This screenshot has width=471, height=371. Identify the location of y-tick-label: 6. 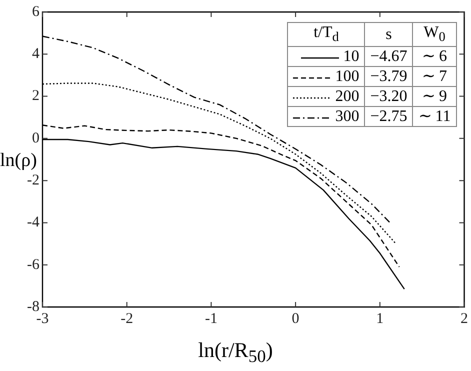
(36, 12).